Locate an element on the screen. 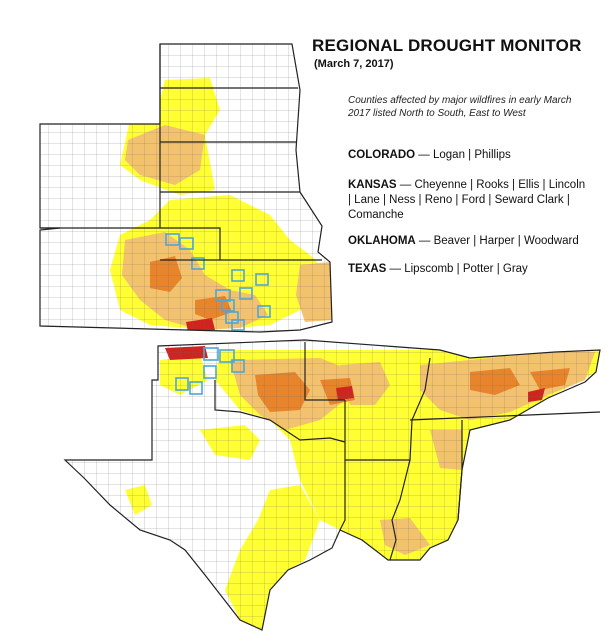 This screenshot has width=605, height=642. state-colorado: COLORADO — Logan | Phillips is located at coordinates (468, 155).